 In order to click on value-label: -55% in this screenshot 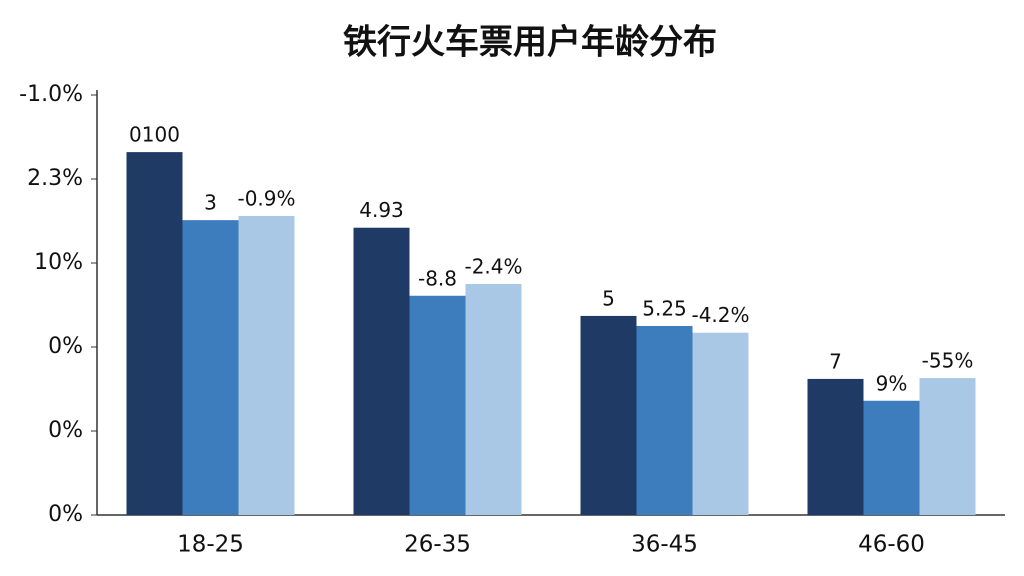, I will do `click(948, 361)`.